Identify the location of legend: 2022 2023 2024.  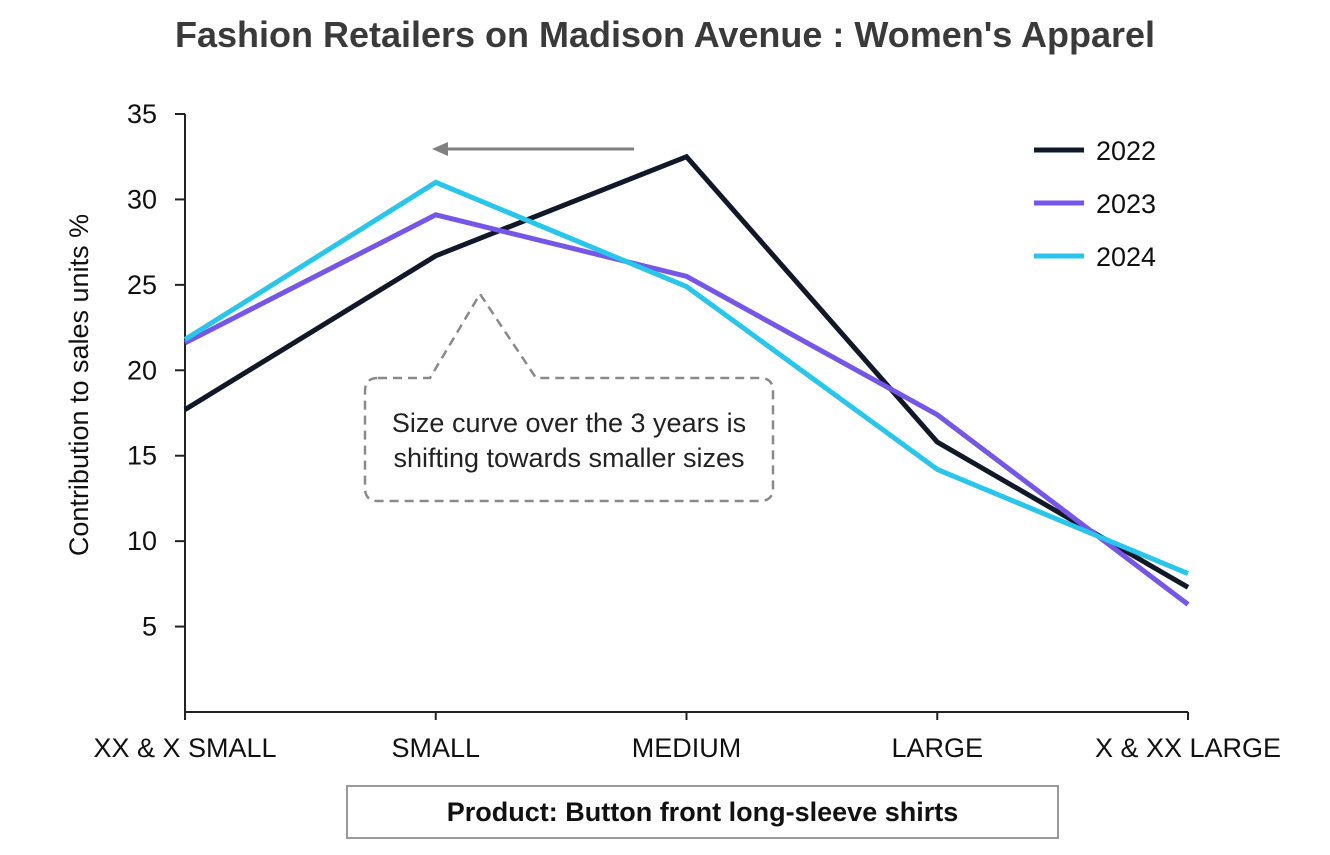
(1095, 204).